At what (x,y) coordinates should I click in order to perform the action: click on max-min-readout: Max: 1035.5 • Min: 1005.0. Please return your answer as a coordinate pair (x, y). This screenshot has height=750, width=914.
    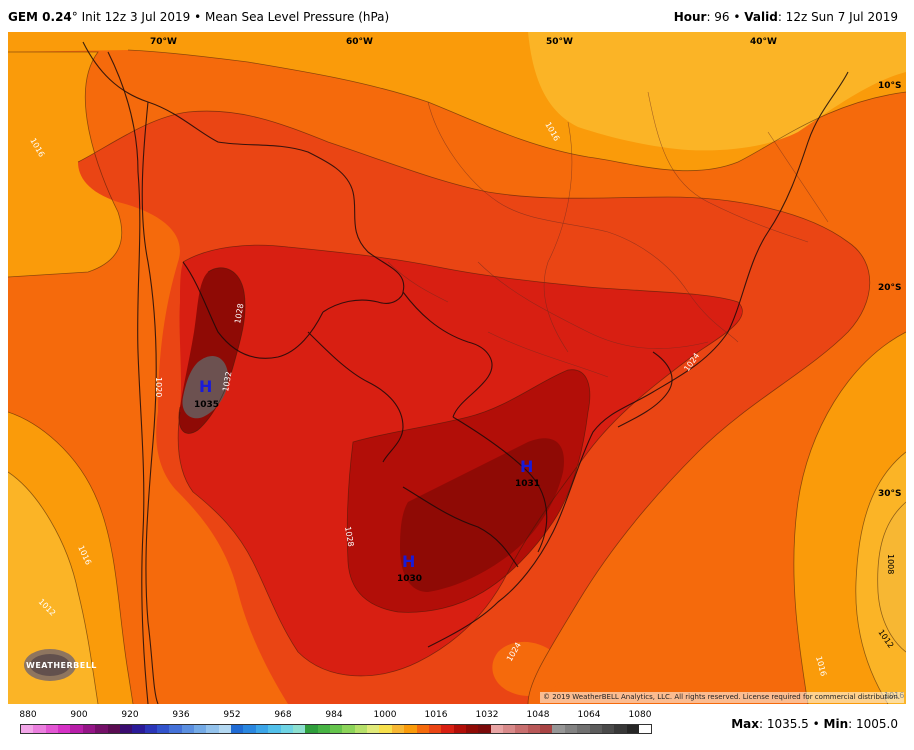
    Looking at the image, I should click on (814, 724).